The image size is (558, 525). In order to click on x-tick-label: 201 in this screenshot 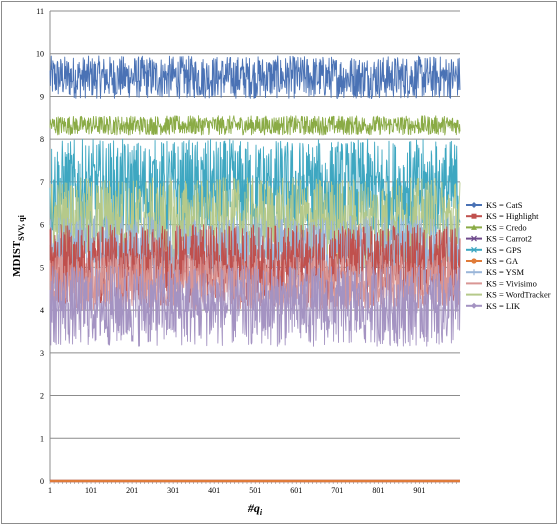, I will do `click(132, 490)`.